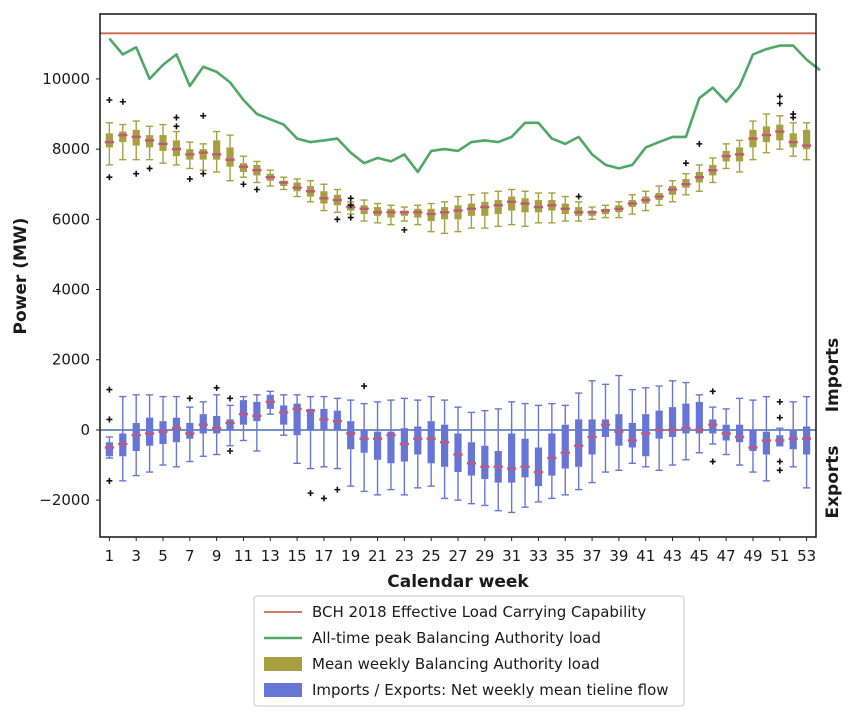  What do you see at coordinates (833, 481) in the screenshot?
I see `exports-label: Exports` at bounding box center [833, 481].